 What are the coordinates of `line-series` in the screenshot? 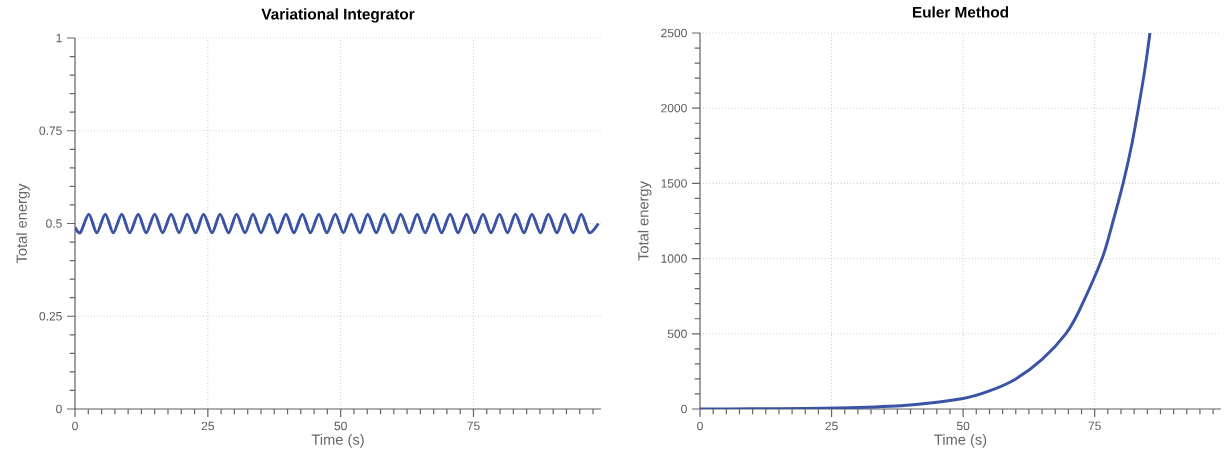 It's located at (337, 223).